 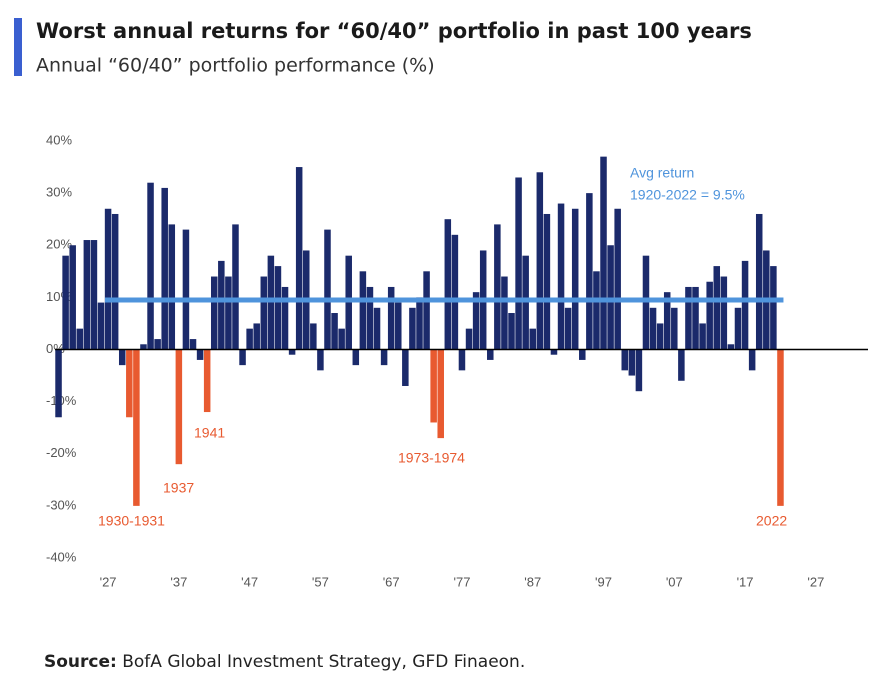 I want to click on annotation: 1973-1974, so click(x=431, y=458).